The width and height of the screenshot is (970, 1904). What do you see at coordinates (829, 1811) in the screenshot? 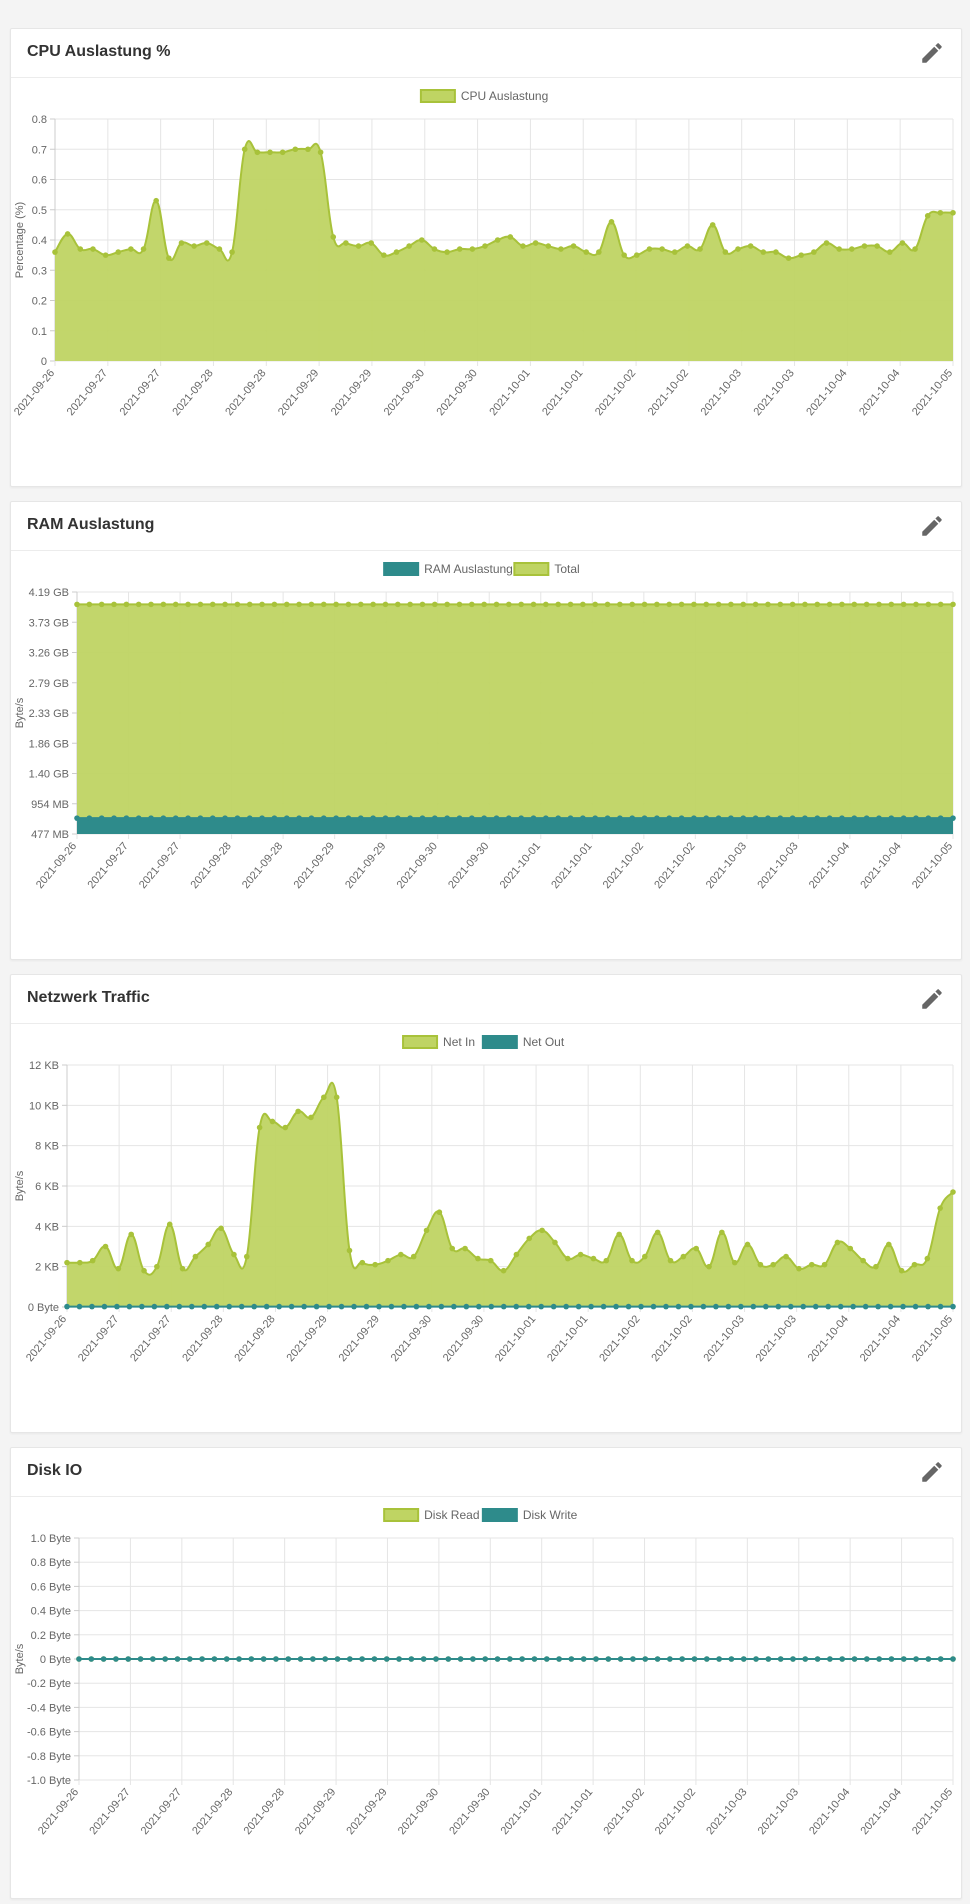
I see `x-tick-label: 2021-10-04` at bounding box center [829, 1811].